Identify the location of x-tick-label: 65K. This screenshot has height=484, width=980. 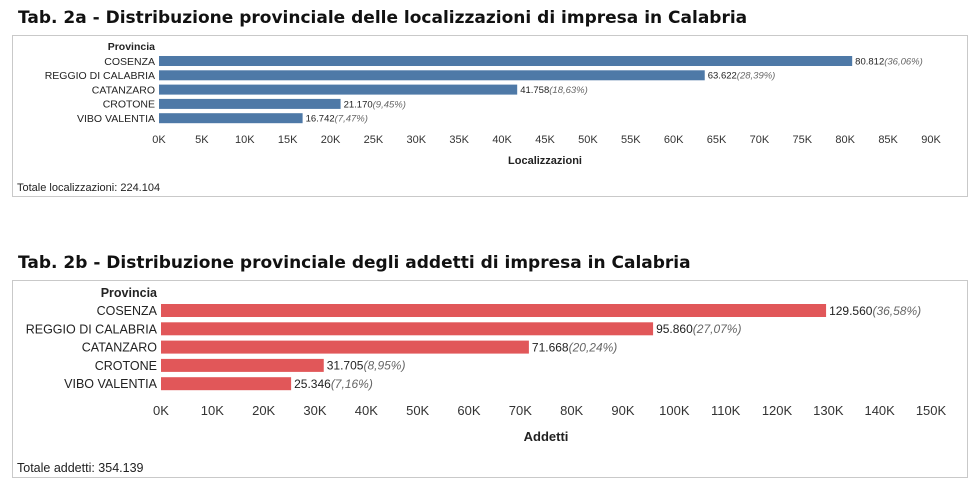
(717, 140).